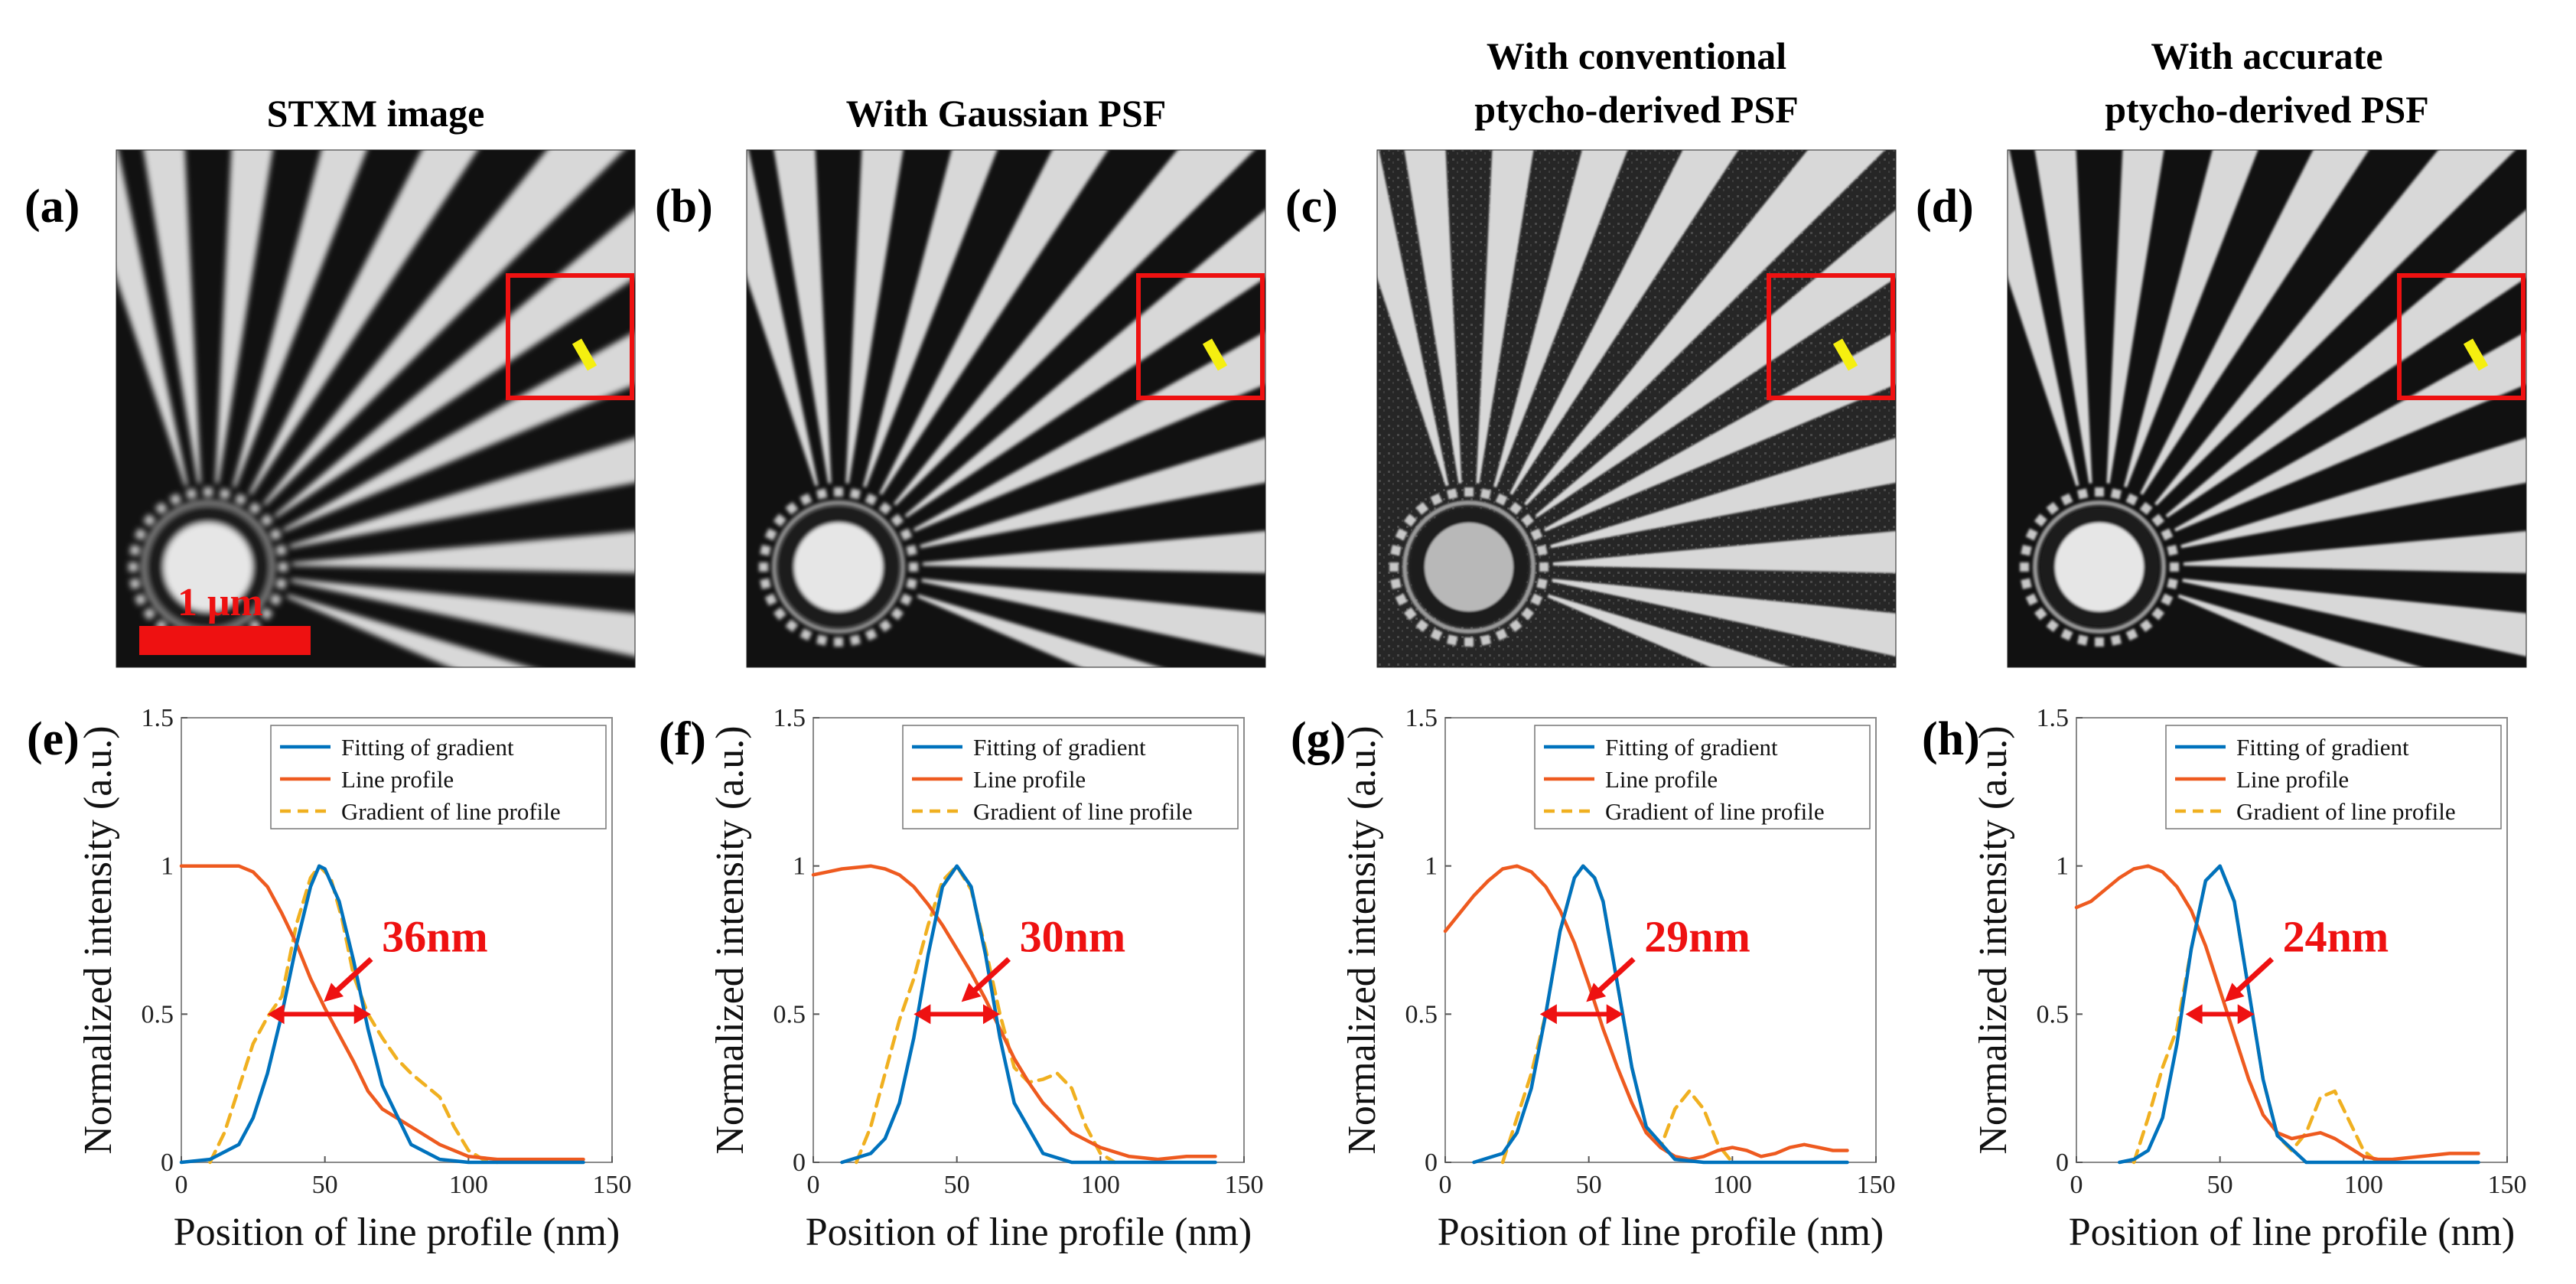 The width and height of the screenshot is (2576, 1284). I want to click on fwhm-label: 24nm, so click(2336, 936).